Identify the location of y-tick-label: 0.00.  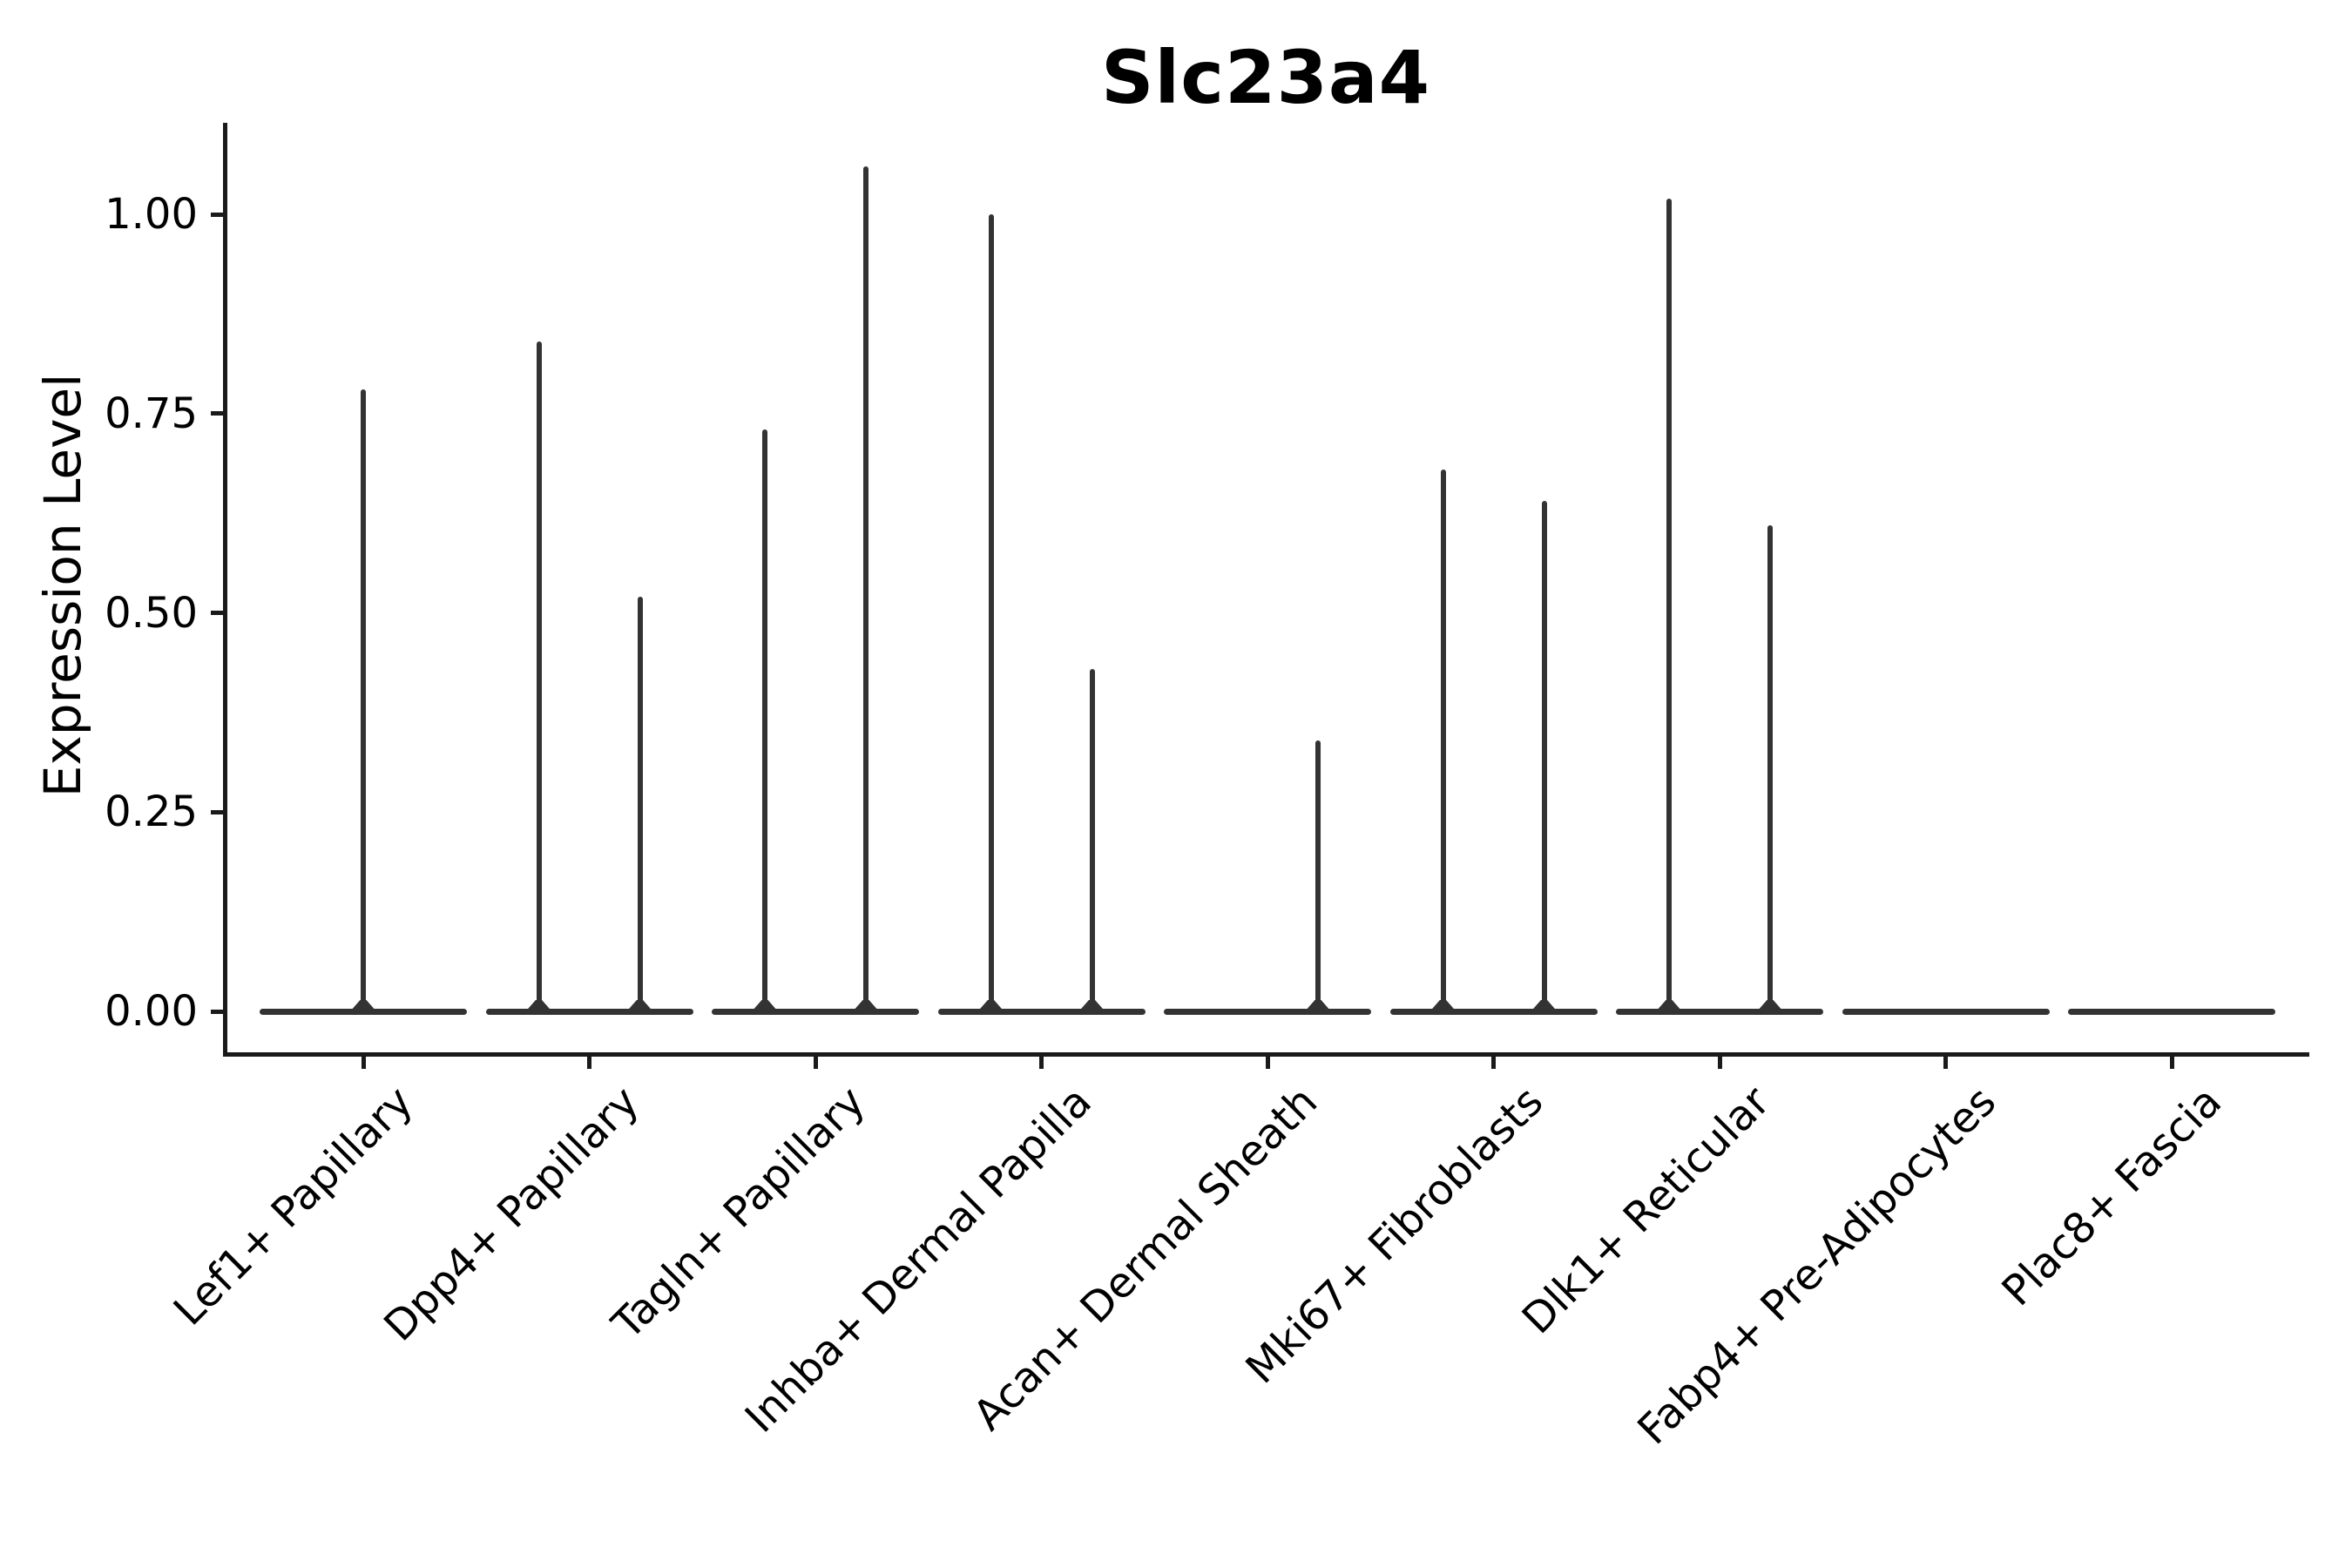
(151, 1012).